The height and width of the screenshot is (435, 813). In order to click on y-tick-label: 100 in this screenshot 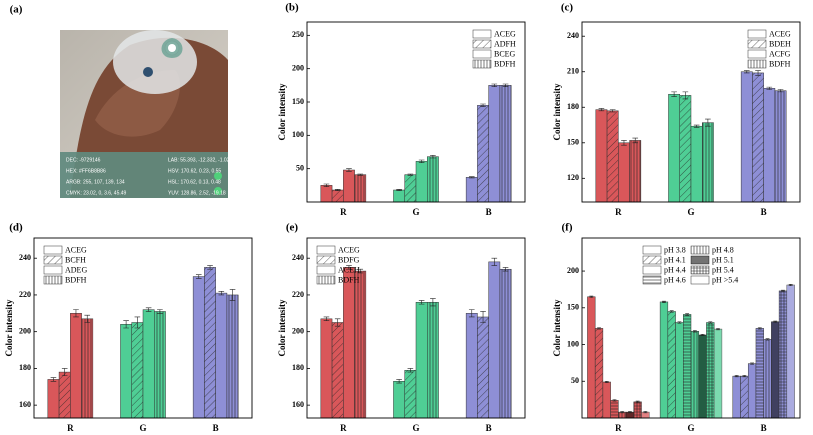, I will do `click(573, 343)`.